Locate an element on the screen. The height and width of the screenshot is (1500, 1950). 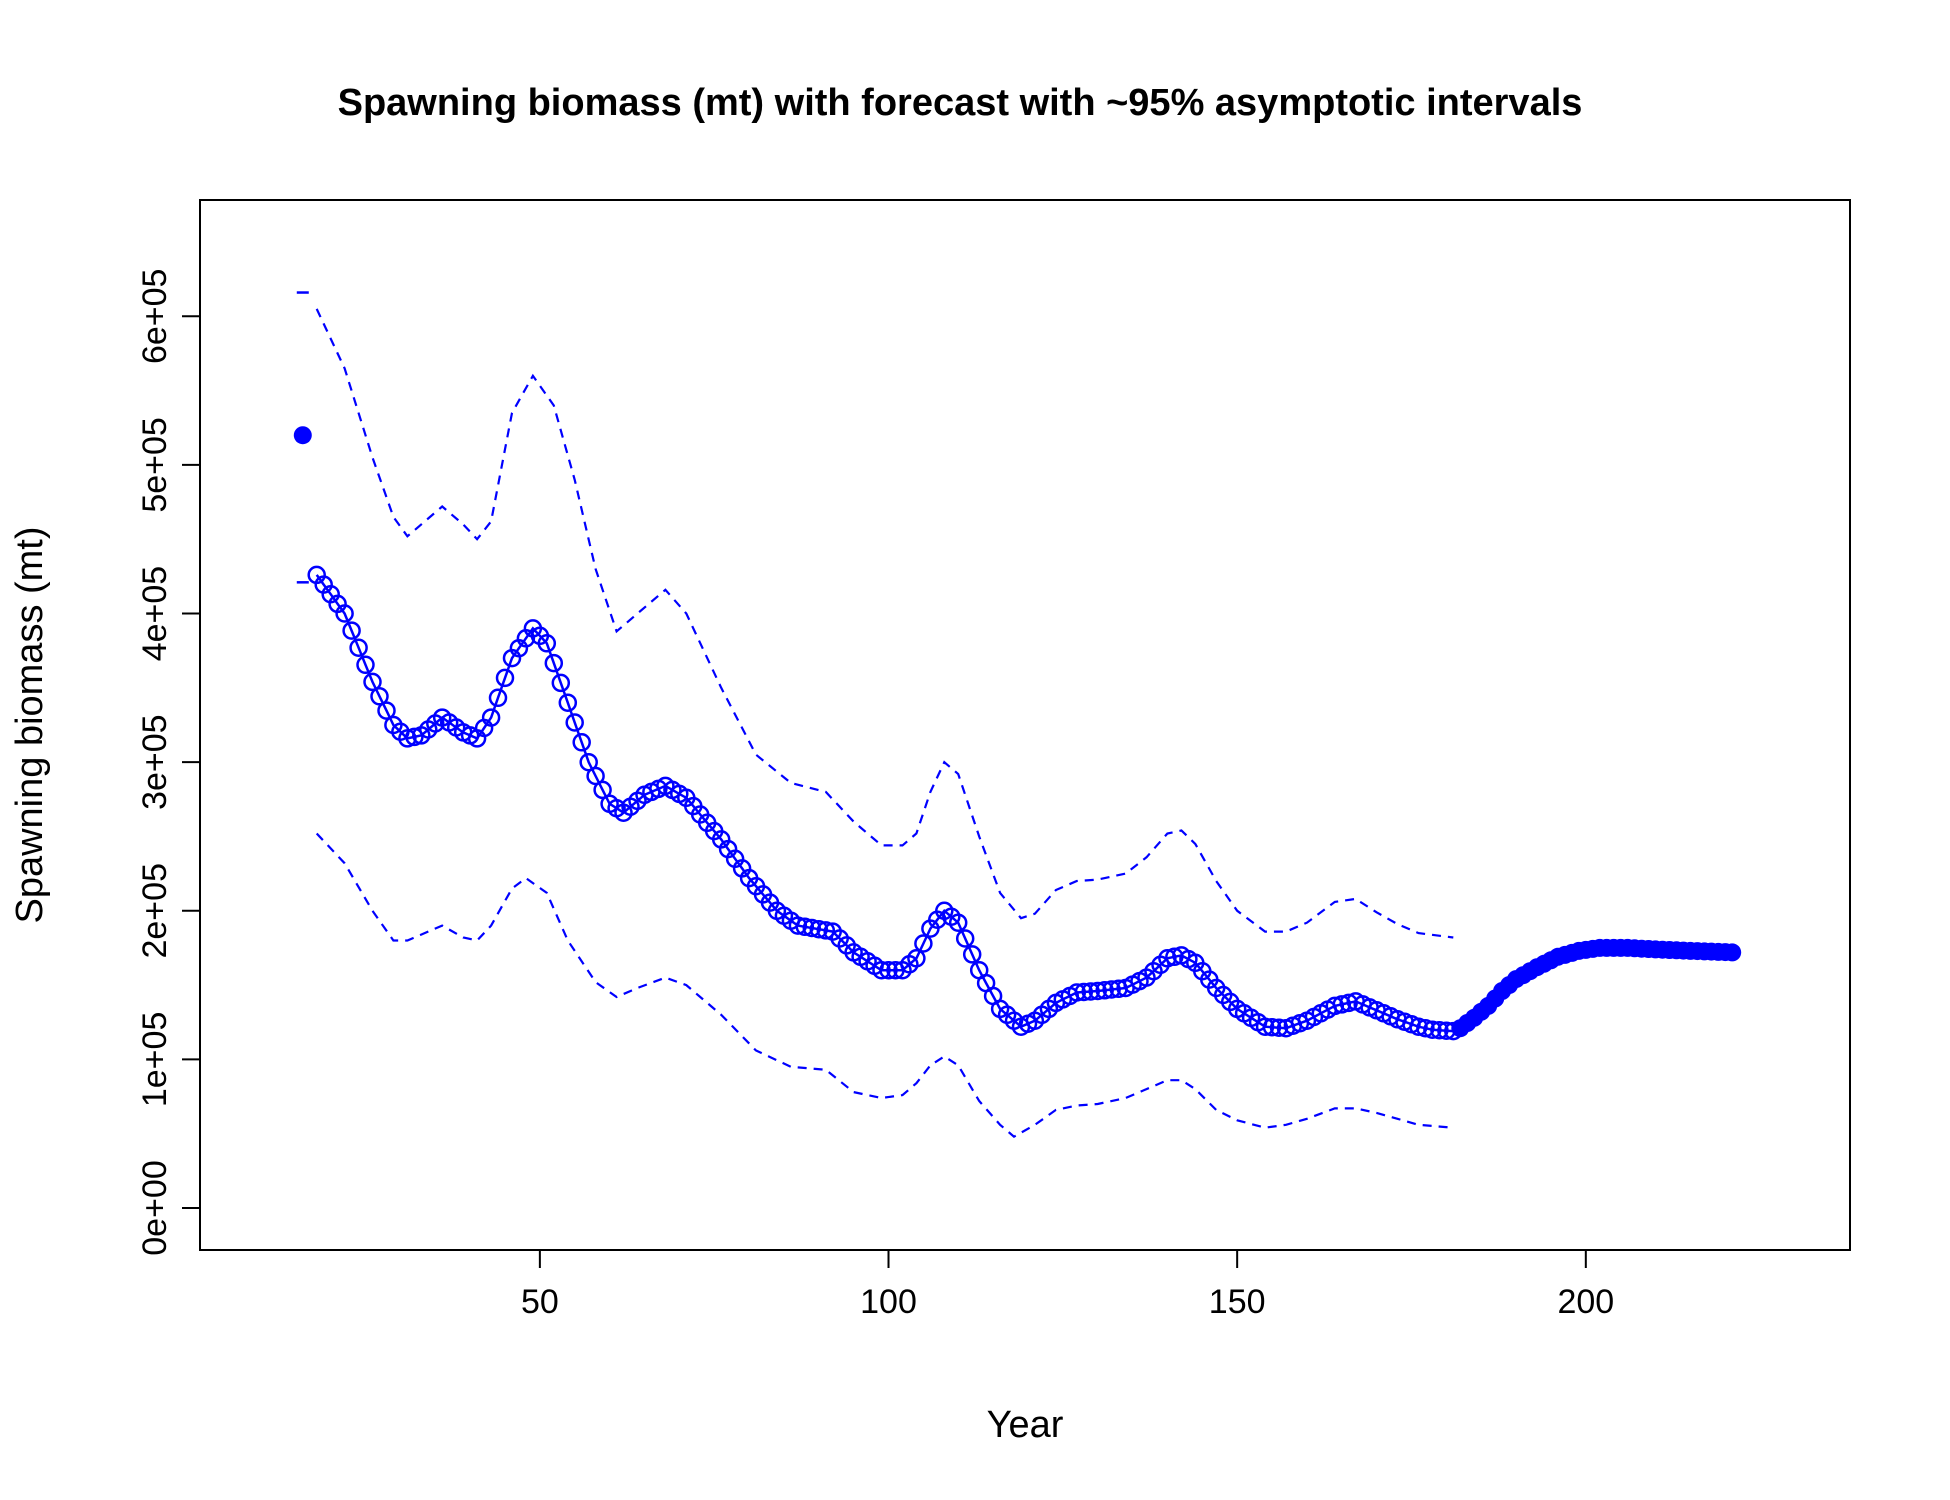
y-tick-label: 2e+05 is located at coordinates (155, 911).